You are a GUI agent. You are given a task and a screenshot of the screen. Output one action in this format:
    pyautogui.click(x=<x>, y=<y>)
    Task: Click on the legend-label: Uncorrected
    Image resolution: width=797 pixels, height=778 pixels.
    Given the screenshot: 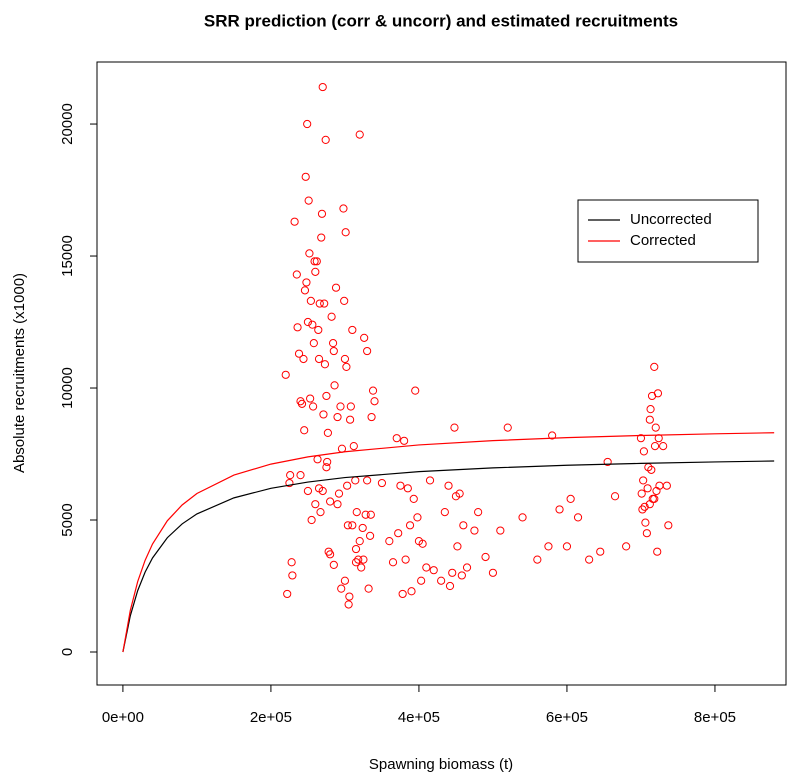 What is the action you would take?
    pyautogui.click(x=671, y=219)
    